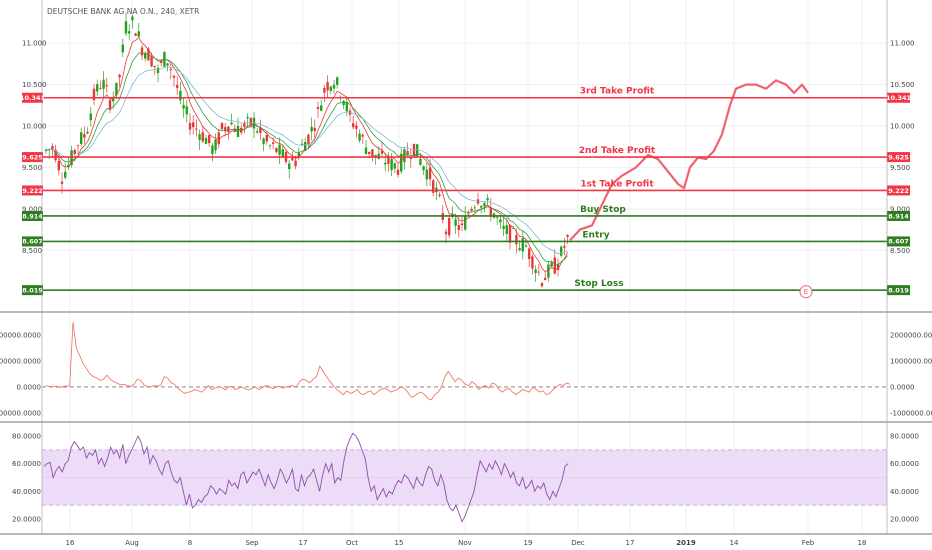  What do you see at coordinates (306, 477) in the screenshot?
I see `rsi-panel` at bounding box center [306, 477].